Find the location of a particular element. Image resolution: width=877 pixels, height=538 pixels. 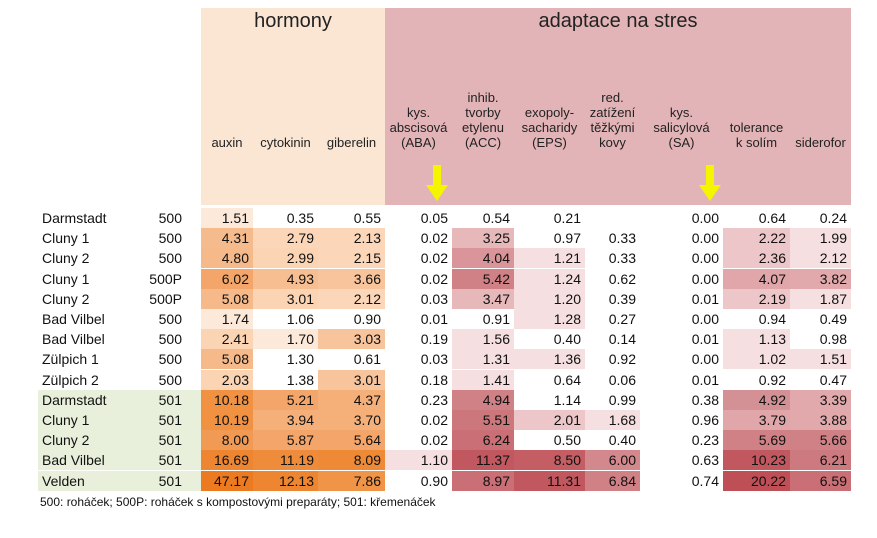

value-cell: 1.30 is located at coordinates (285, 359).